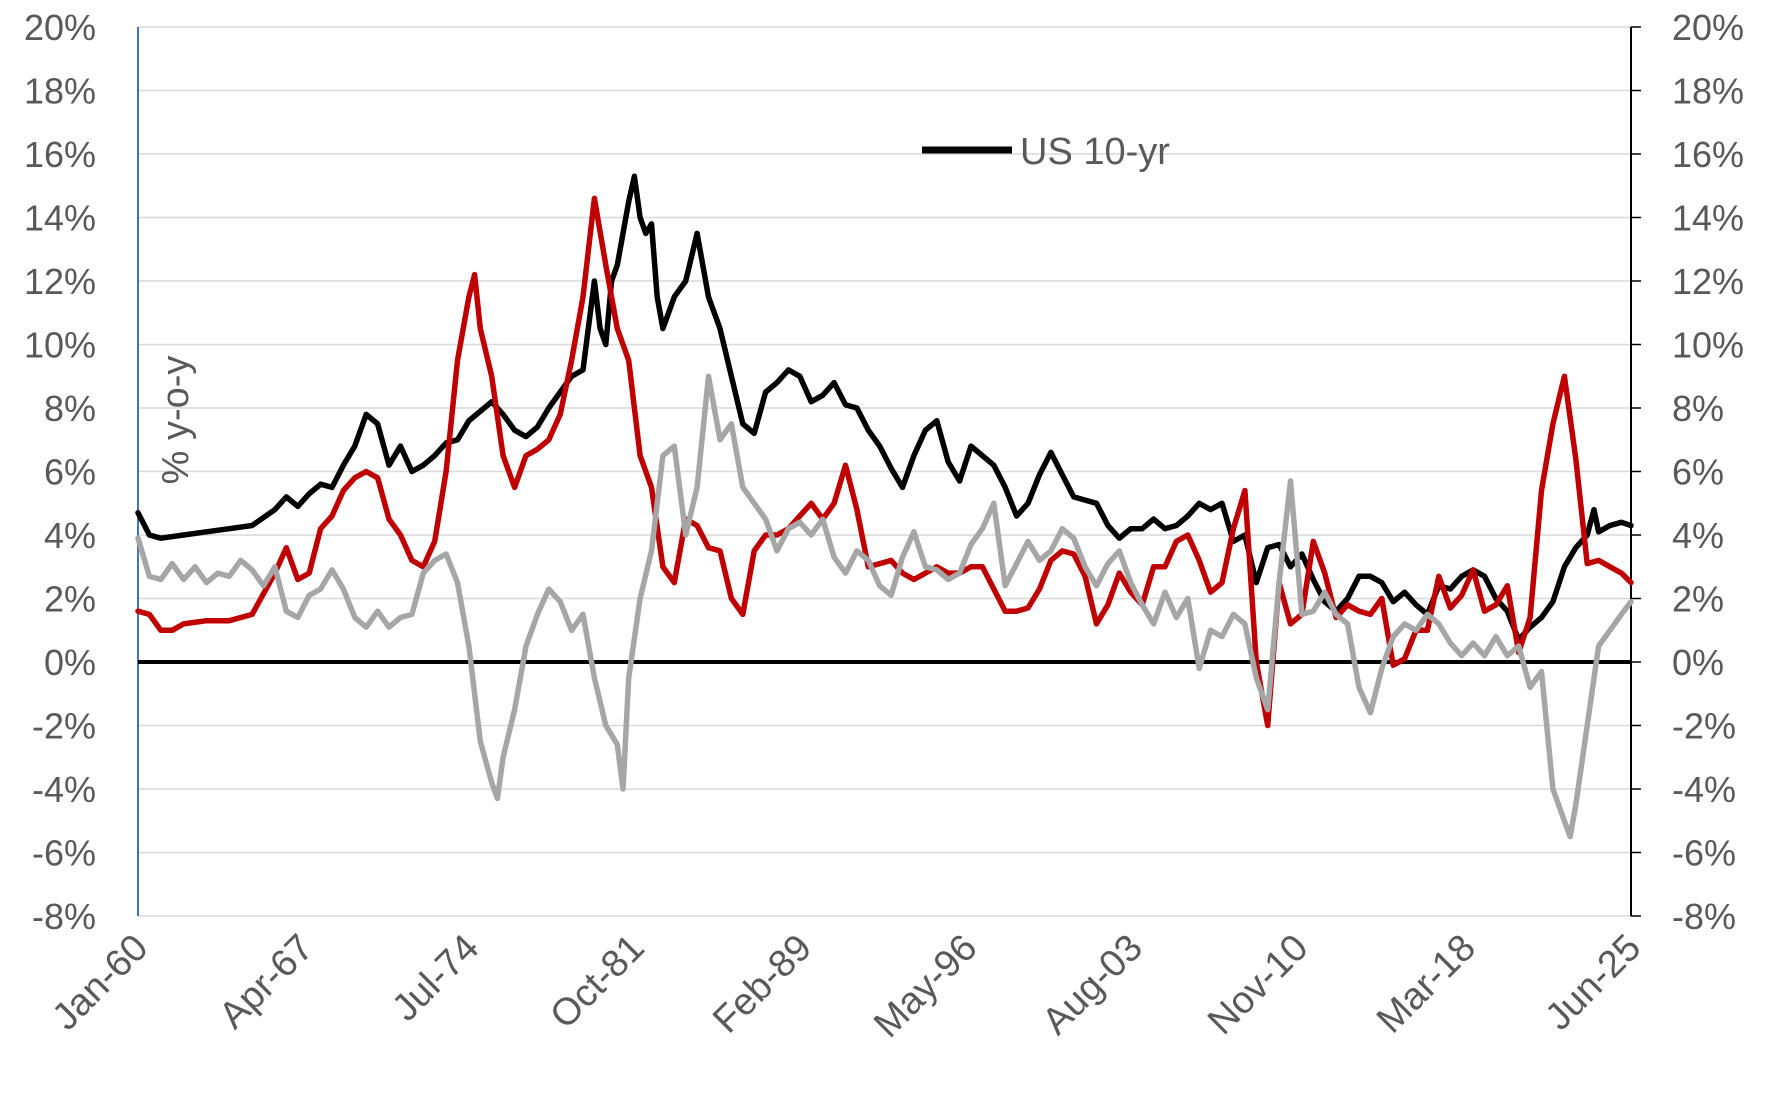 This screenshot has width=1767, height=1098. Describe the element at coordinates (70, 599) in the screenshot. I see `y-tick-label: 2%` at that location.